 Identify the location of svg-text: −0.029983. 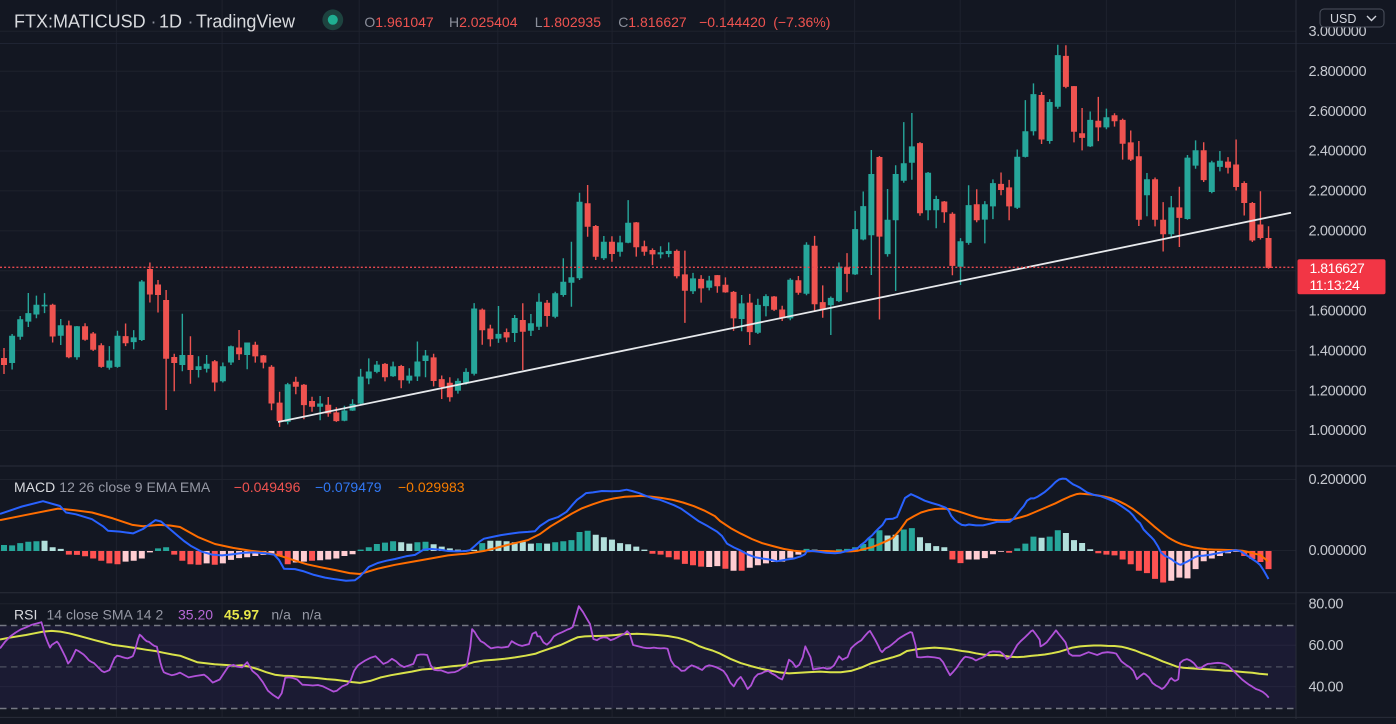
(431, 487).